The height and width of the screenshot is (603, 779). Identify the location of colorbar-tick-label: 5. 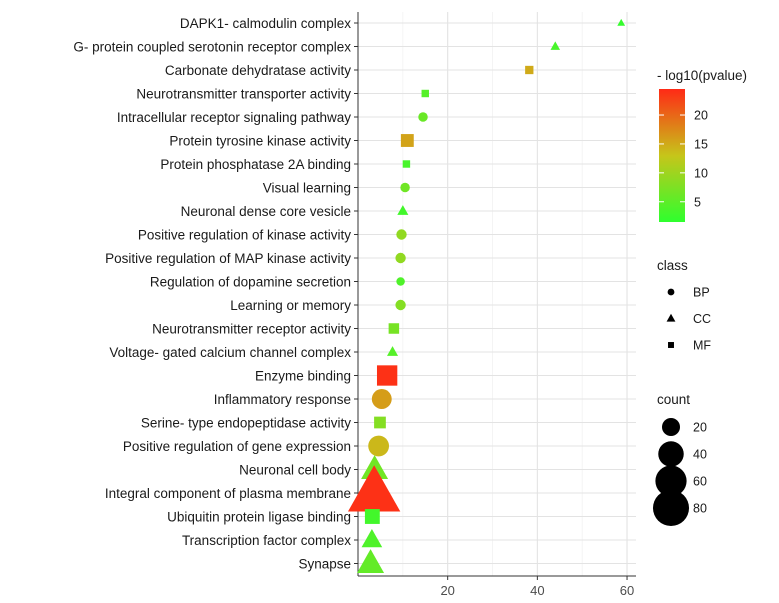
(697, 202).